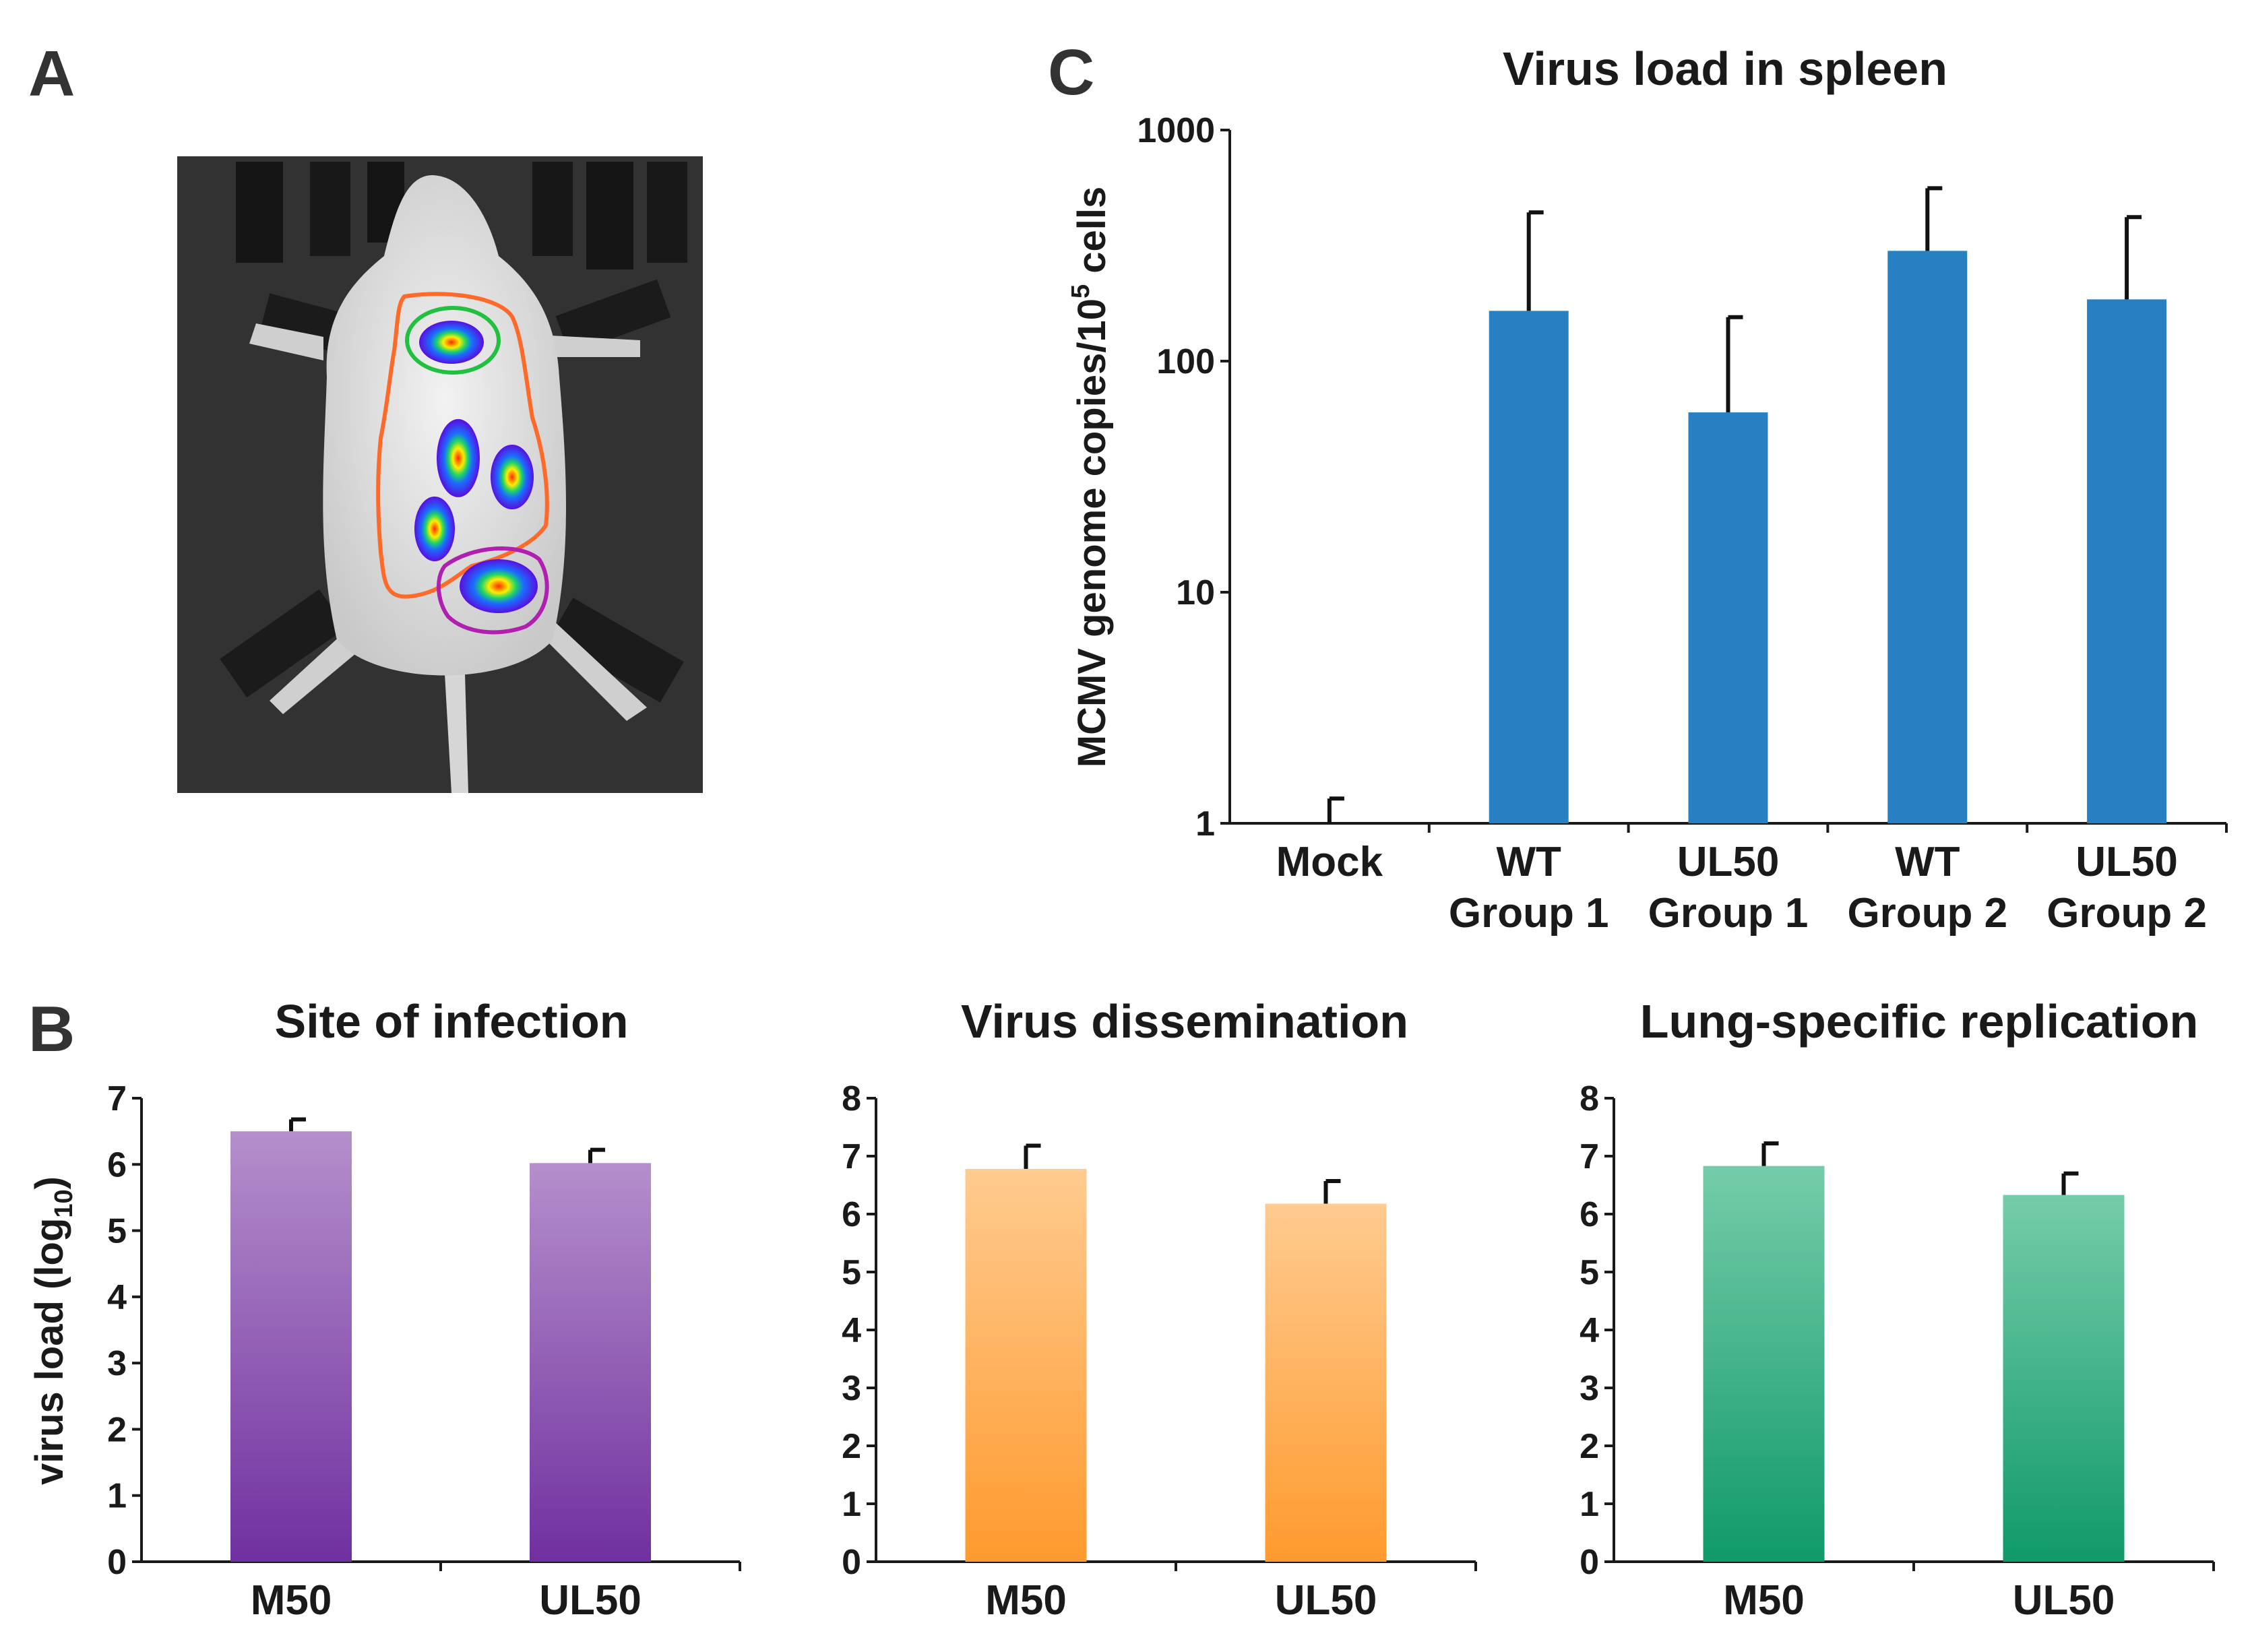 This screenshot has width=2250, height=1652. What do you see at coordinates (1329, 862) in the screenshot?
I see `x-tick-label: Mock` at bounding box center [1329, 862].